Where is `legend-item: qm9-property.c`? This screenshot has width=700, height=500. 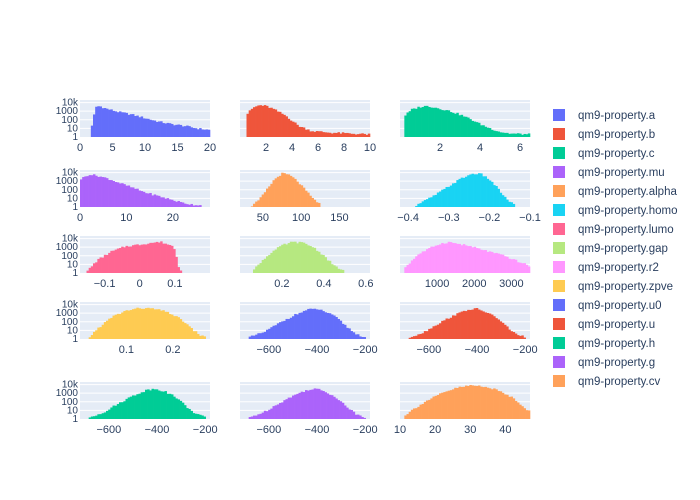 legend-item: qm9-property.c is located at coordinates (604, 153).